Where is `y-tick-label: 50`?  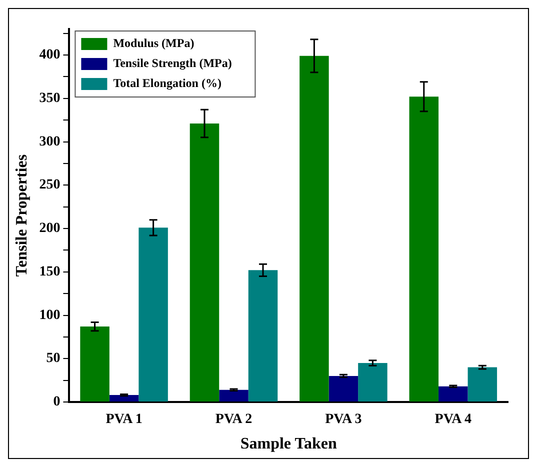
y-tick-label: 50 is located at coordinates (53, 358).